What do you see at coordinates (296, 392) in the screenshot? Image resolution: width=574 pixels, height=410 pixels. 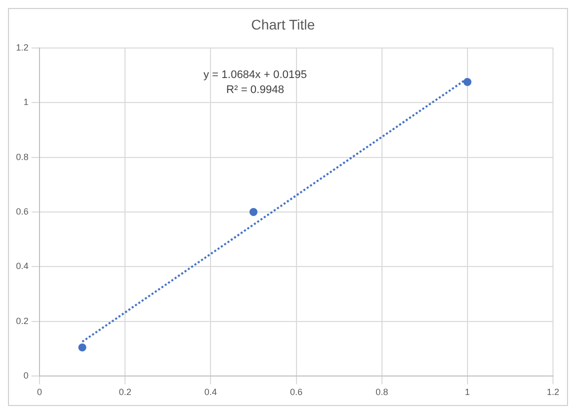 I see `x-tick-label: 0.6` at bounding box center [296, 392].